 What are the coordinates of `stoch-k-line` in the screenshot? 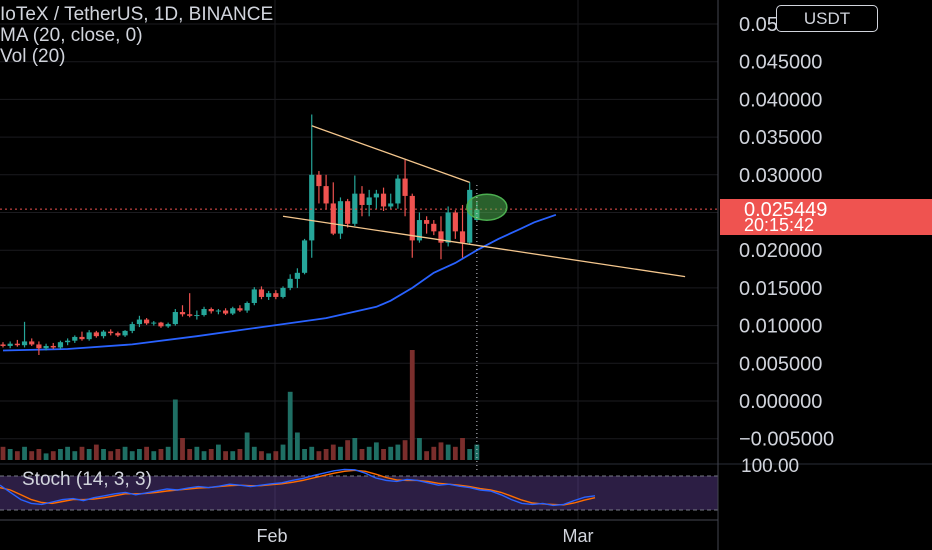 It's located at (298, 487).